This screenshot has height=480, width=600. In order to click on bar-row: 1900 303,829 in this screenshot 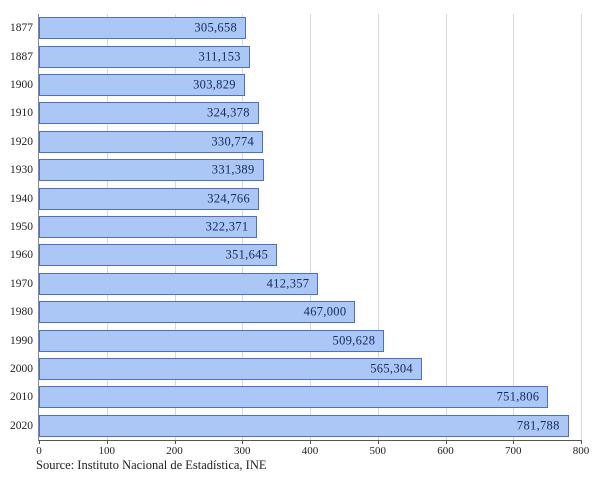, I will do `click(295, 85)`.